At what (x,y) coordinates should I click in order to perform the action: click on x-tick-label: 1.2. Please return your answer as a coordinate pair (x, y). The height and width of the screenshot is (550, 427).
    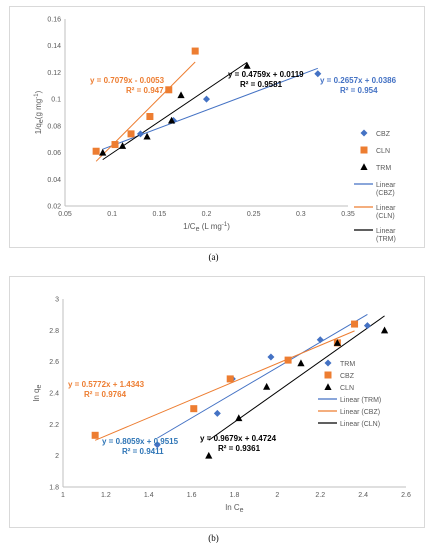
    Looking at the image, I should click on (106, 495).